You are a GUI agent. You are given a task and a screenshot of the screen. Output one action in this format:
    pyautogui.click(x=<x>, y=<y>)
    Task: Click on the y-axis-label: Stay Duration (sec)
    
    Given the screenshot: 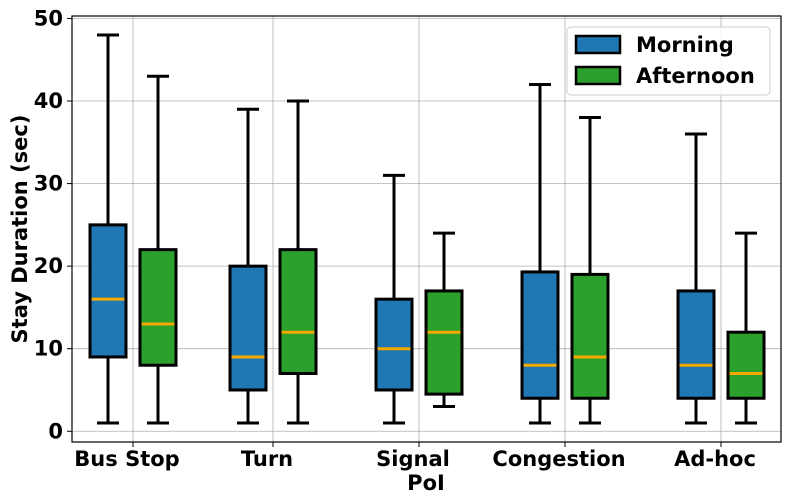 What is the action you would take?
    pyautogui.click(x=20, y=229)
    